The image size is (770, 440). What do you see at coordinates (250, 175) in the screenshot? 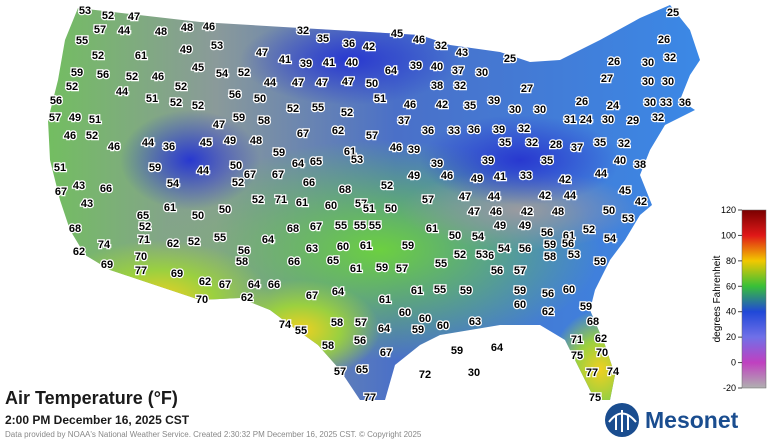
I see `station-temp: 67` at bounding box center [250, 175].